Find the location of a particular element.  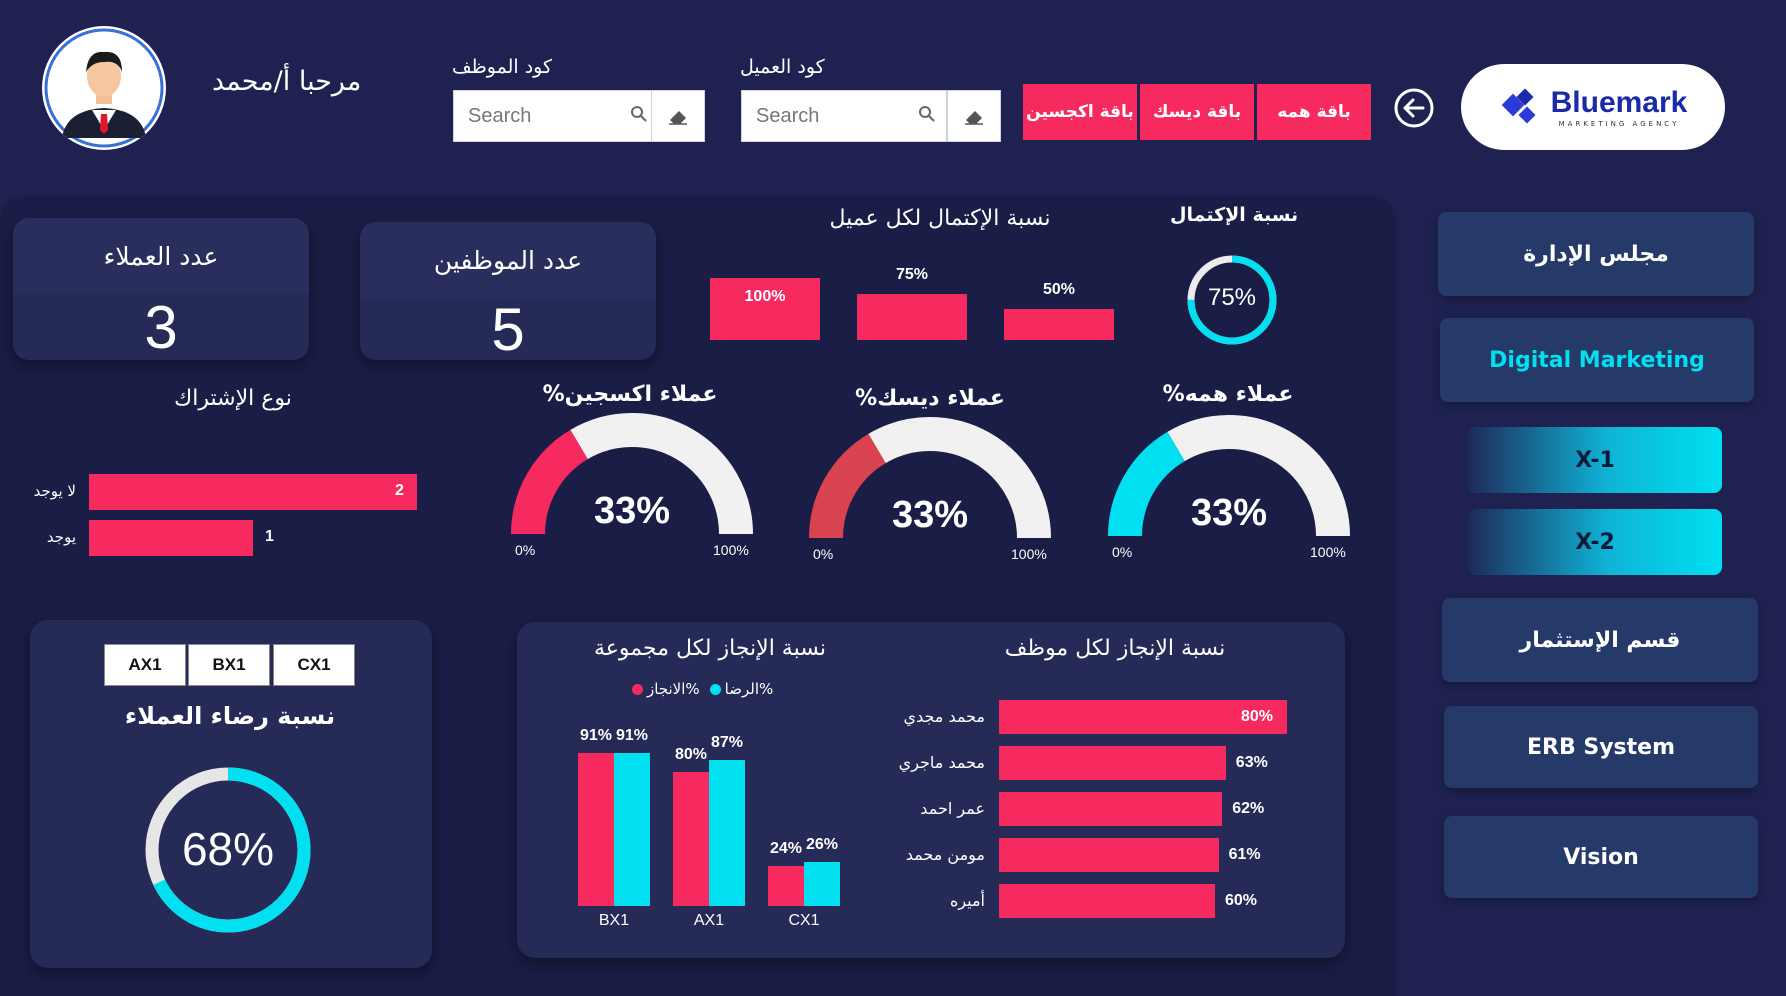

group-bar-label: 87% is located at coordinates (727, 742).